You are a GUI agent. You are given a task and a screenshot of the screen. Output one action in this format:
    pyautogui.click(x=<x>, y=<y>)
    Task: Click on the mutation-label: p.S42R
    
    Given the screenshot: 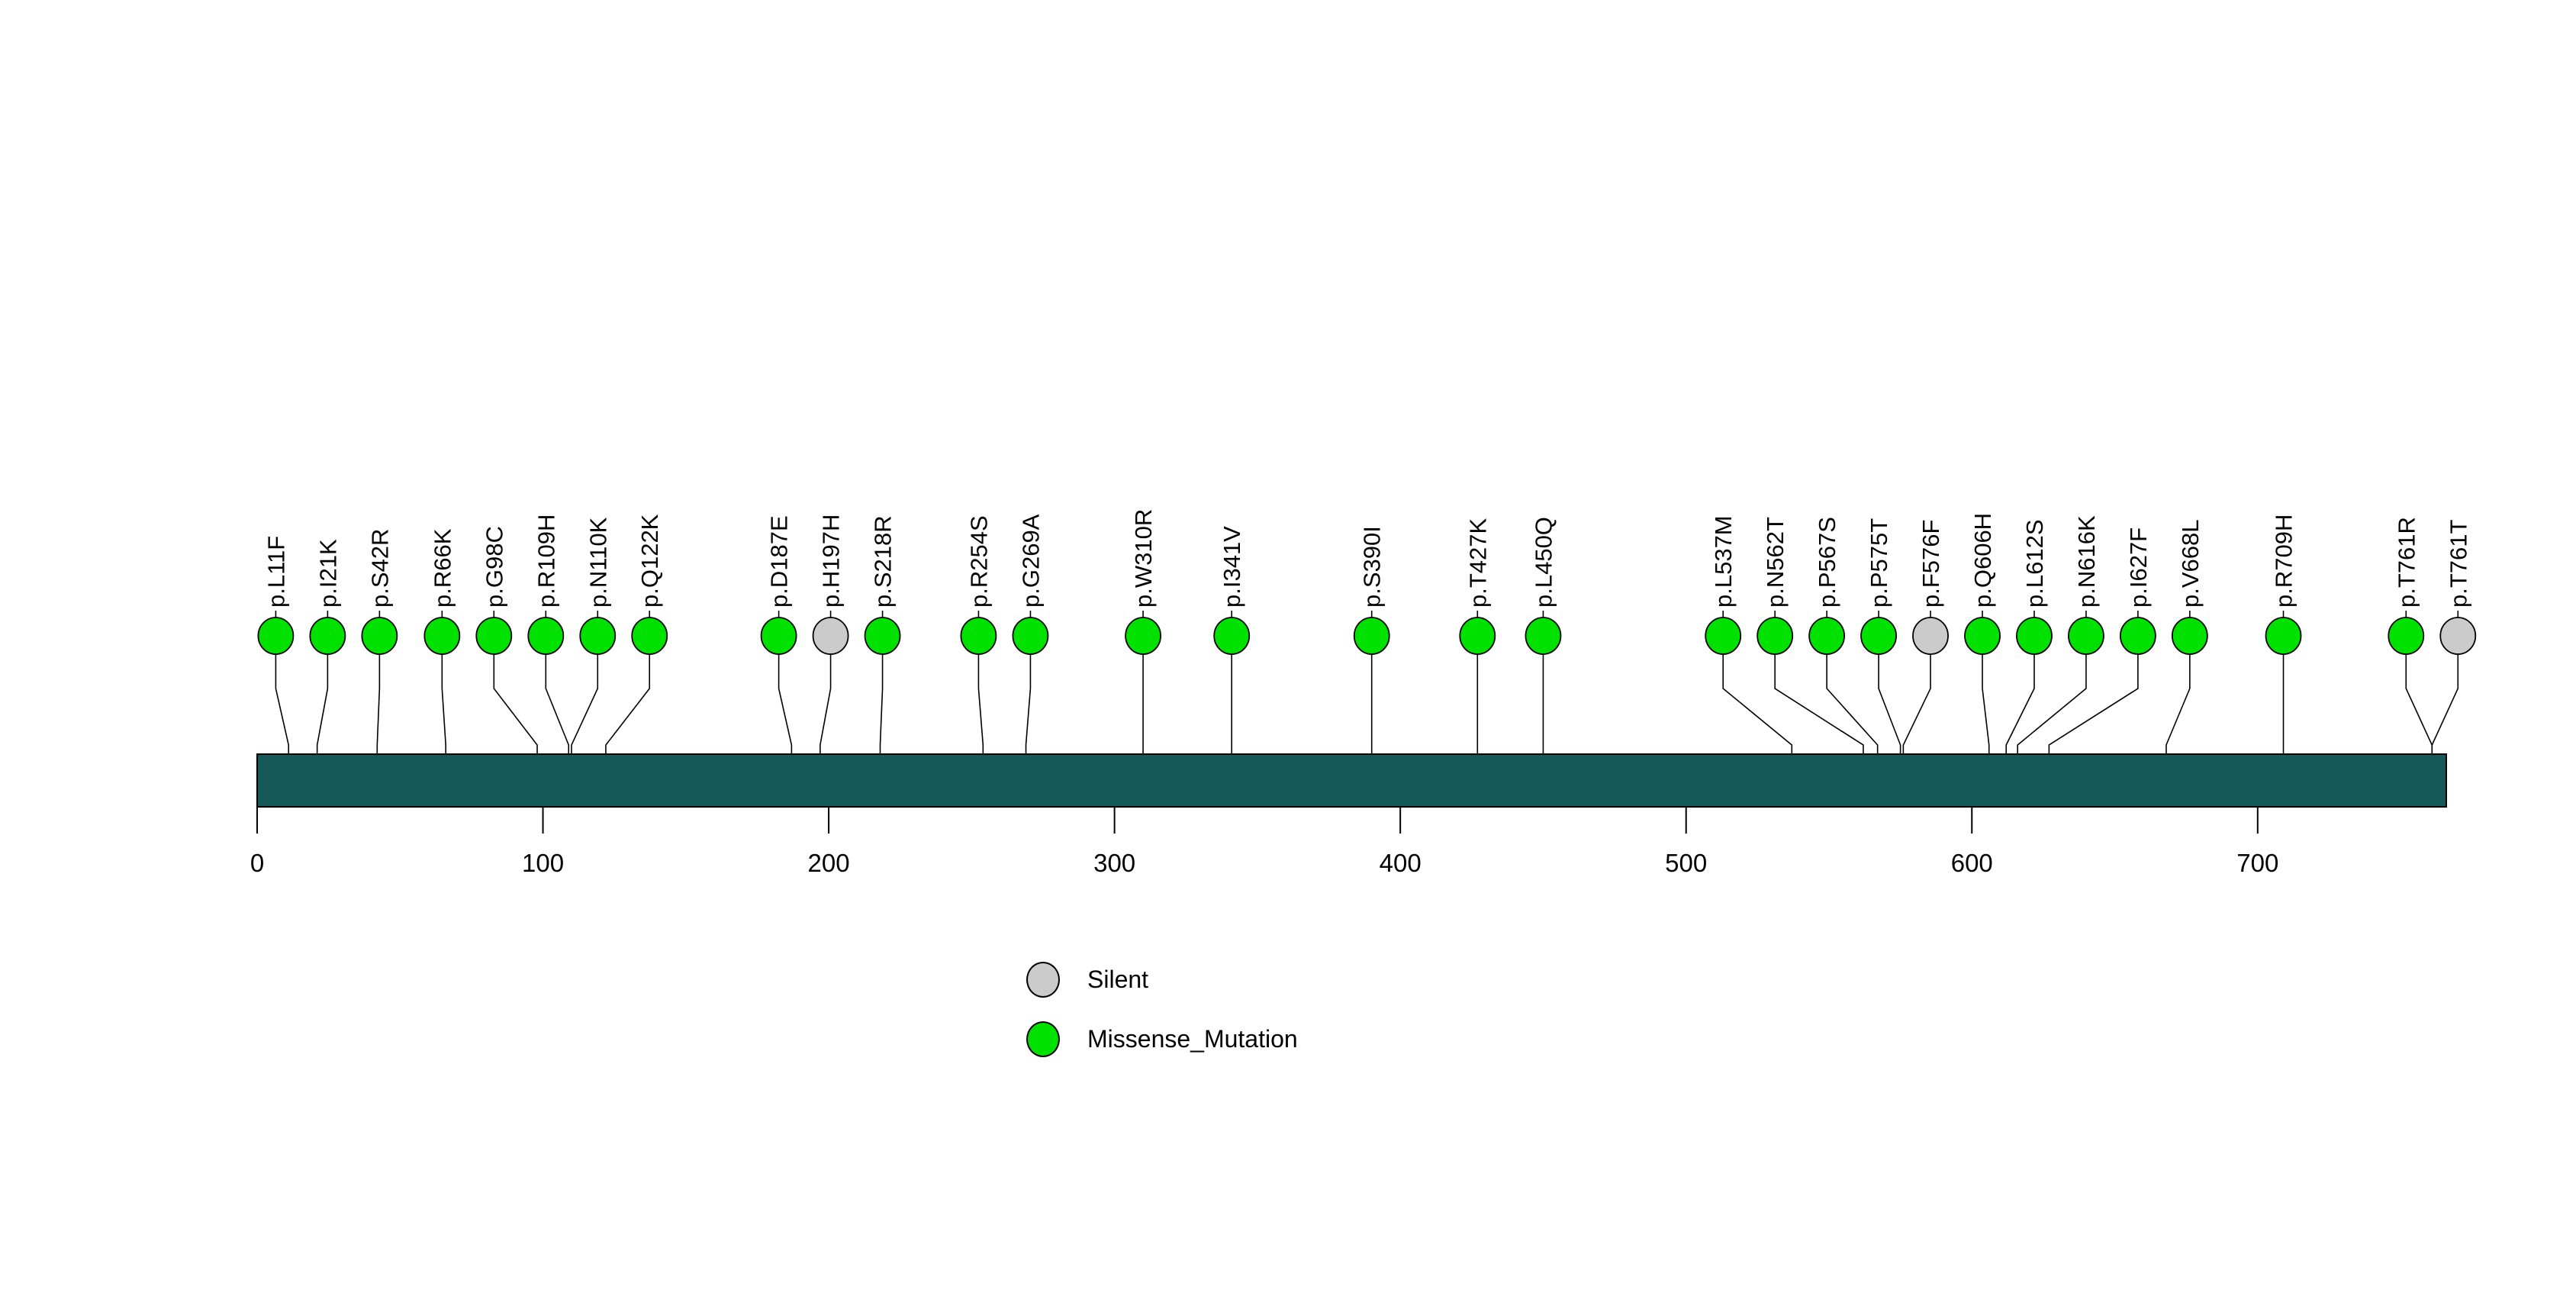 What is the action you would take?
    pyautogui.click(x=379, y=568)
    